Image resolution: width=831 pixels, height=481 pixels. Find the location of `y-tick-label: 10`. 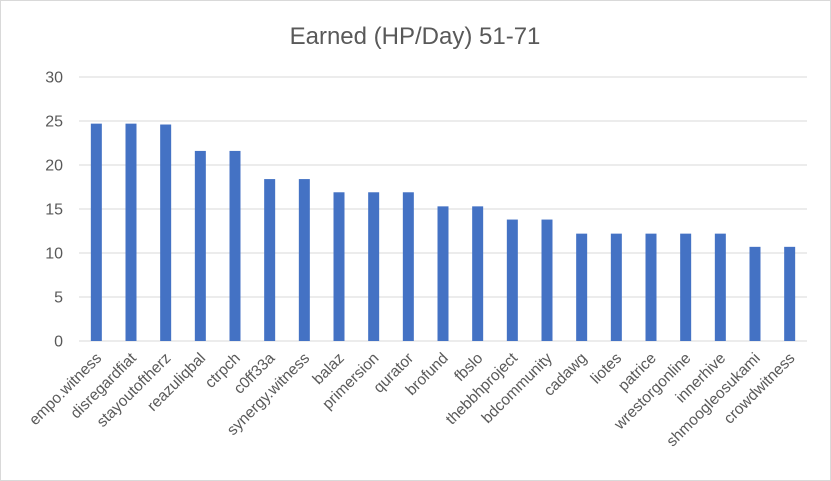

y-tick-label: 10 is located at coordinates (54, 254).